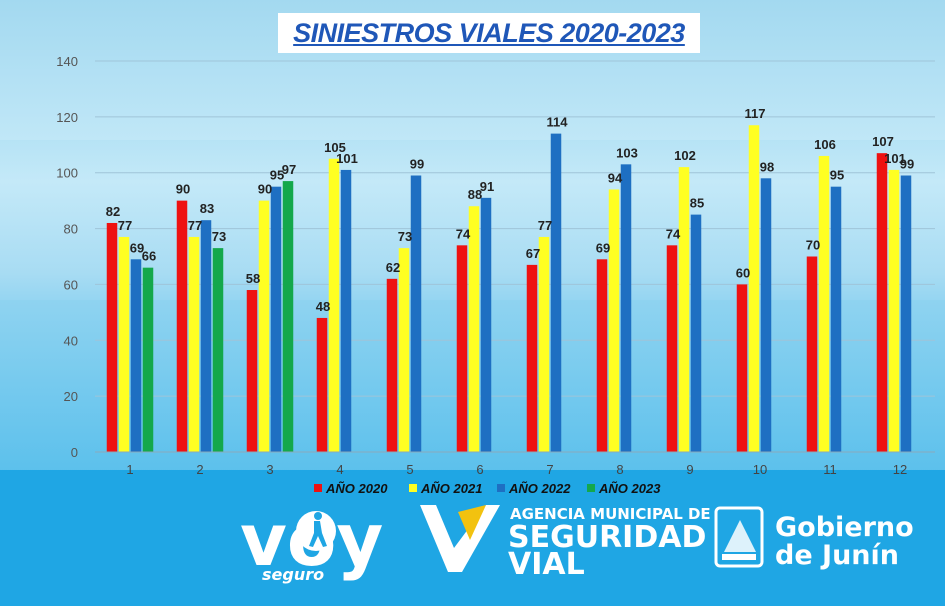  I want to click on data-label: 99, so click(417, 164).